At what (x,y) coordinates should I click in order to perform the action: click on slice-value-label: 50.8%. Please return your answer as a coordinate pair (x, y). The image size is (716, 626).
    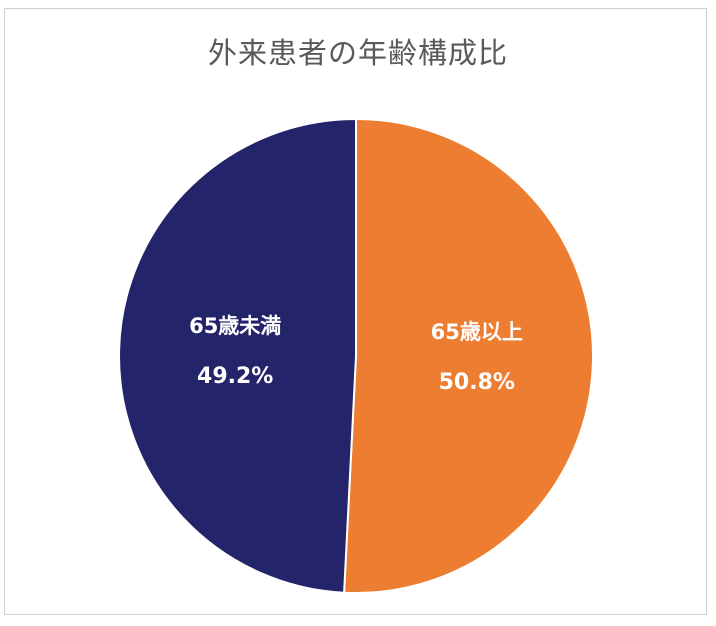
    Looking at the image, I should click on (477, 382).